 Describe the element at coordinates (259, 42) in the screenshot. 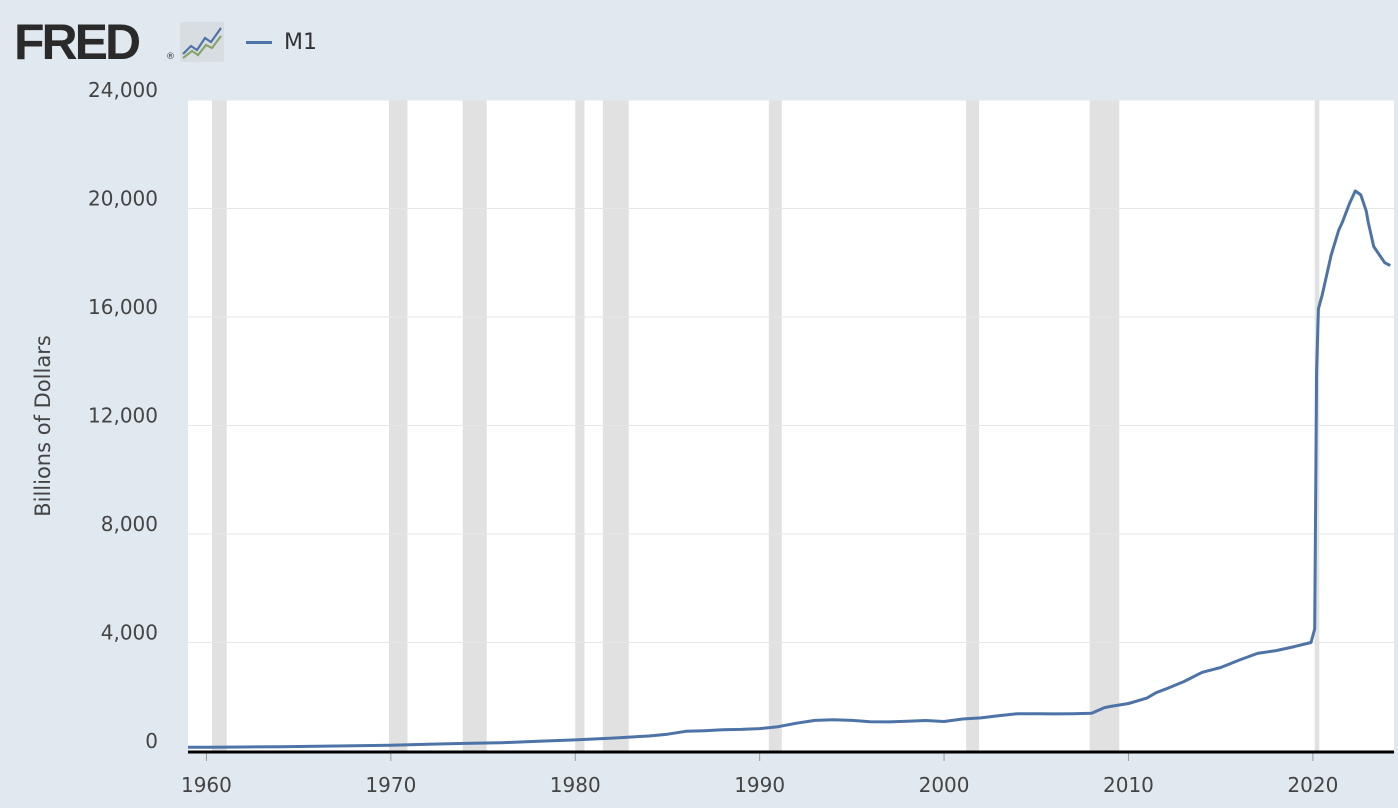

I see `legend-swatch-m1` at that location.